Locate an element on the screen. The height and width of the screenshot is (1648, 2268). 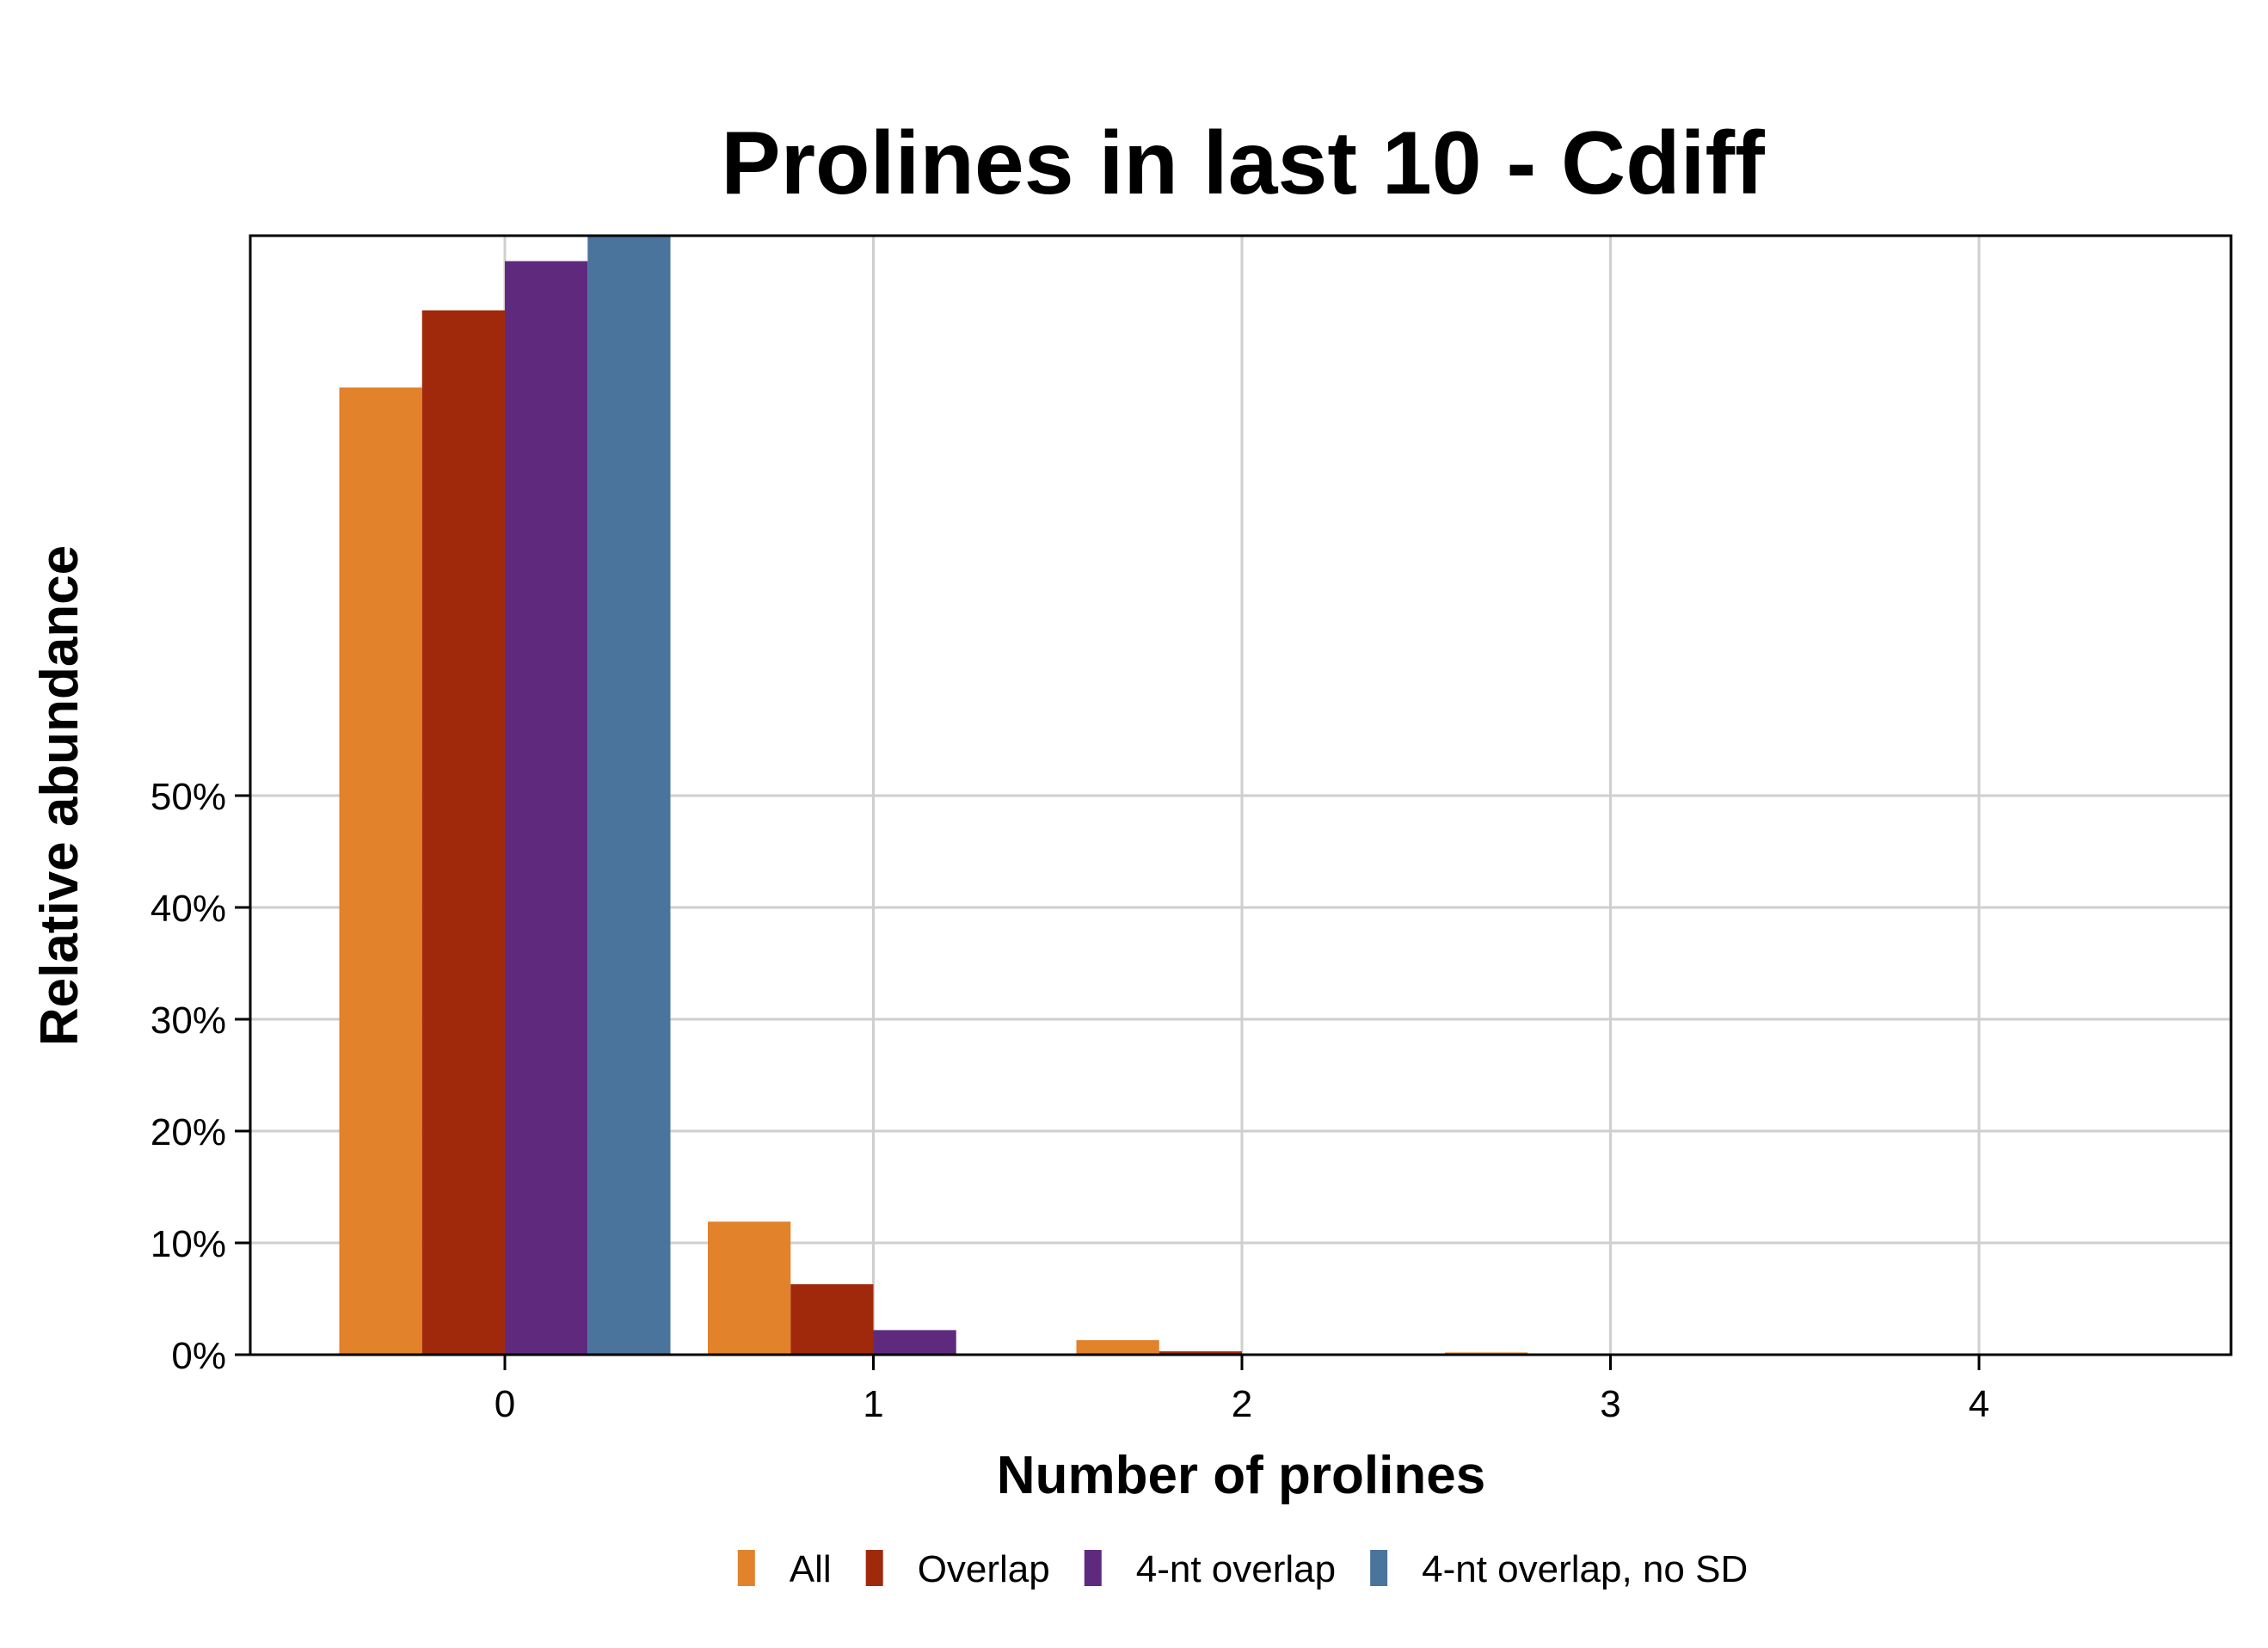
legend-label: All is located at coordinates (811, 1569).